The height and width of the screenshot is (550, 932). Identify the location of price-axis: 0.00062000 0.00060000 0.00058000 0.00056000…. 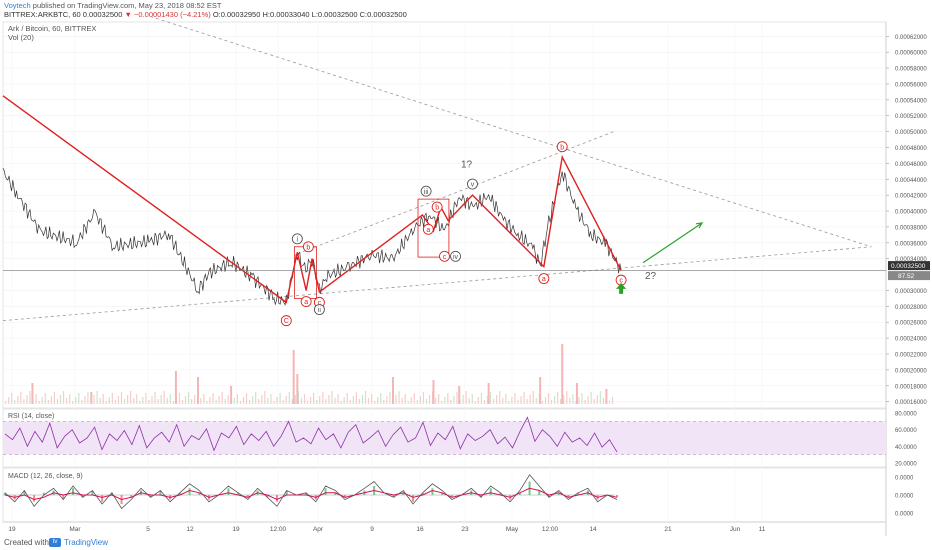
(906, 220).